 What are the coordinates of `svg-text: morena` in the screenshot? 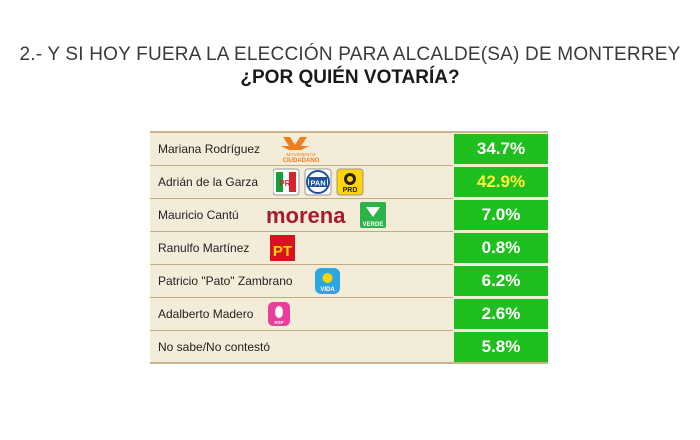 It's located at (306, 215).